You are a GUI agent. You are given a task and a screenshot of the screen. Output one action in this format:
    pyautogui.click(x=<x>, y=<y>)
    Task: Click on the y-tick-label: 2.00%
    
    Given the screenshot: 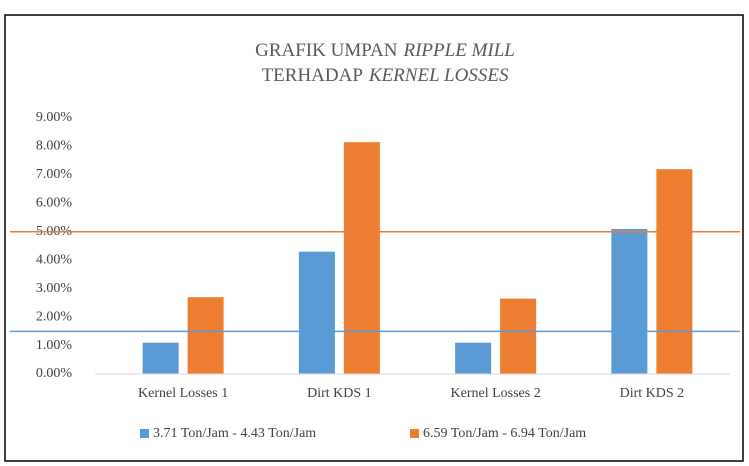 What is the action you would take?
    pyautogui.click(x=54, y=316)
    